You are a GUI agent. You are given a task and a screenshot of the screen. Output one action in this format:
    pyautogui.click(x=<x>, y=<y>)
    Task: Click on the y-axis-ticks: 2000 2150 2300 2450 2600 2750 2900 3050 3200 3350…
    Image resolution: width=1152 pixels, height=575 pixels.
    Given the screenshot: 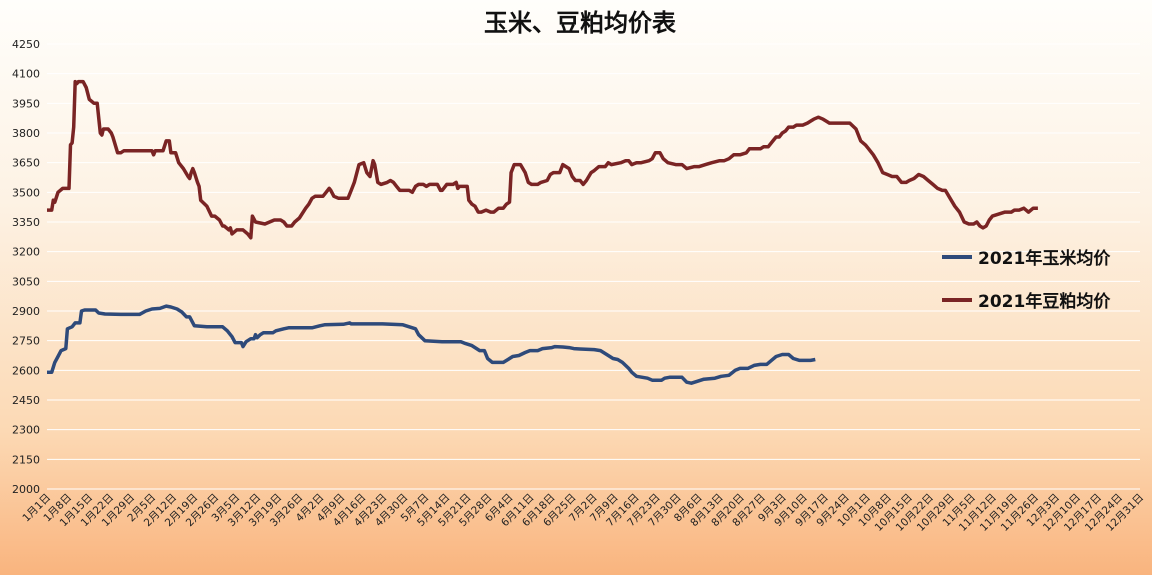 What is the action you would take?
    pyautogui.click(x=26, y=267)
    